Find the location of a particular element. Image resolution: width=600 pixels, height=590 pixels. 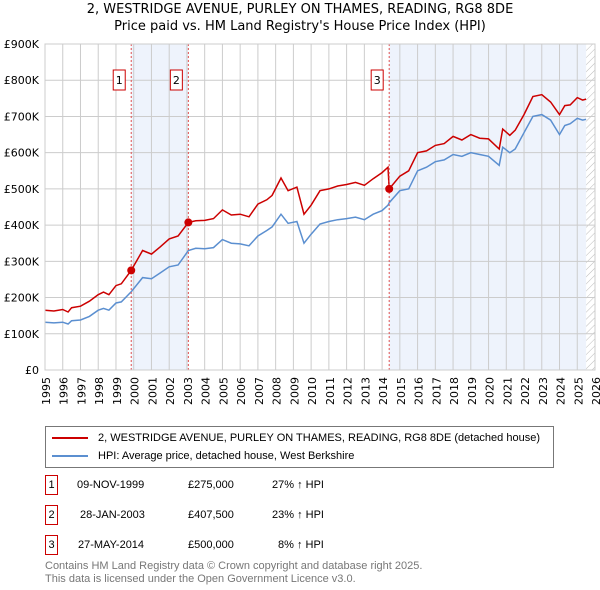

x-tick-label: 1999 is located at coordinates (117, 391).